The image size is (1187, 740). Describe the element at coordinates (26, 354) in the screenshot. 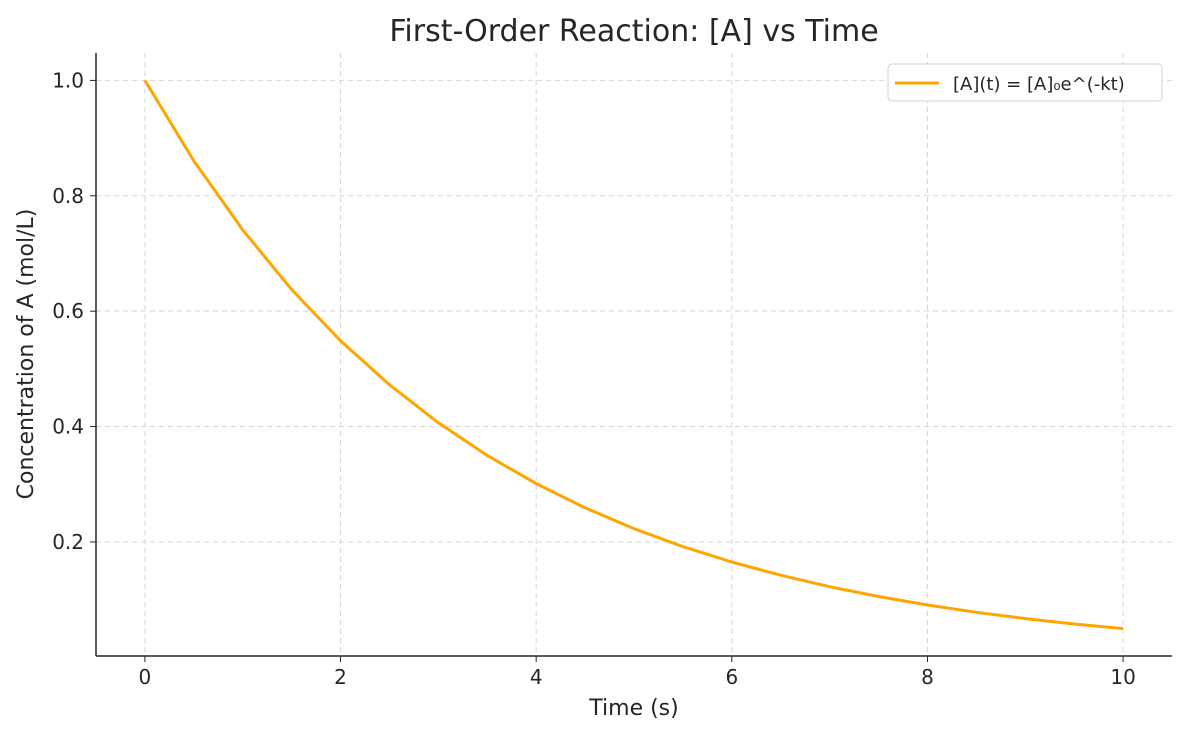

I see `y-axis-label: Concentration of A (mol/L)` at that location.